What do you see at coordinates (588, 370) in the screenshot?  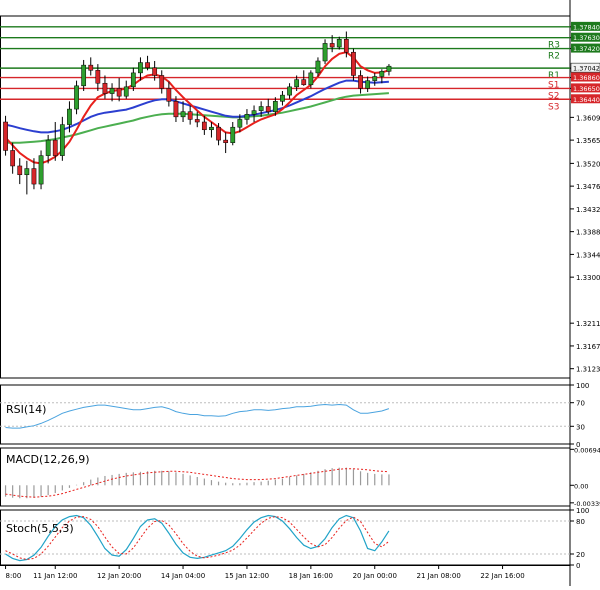 I see `price-tick-label: 1.31230` at bounding box center [588, 370].